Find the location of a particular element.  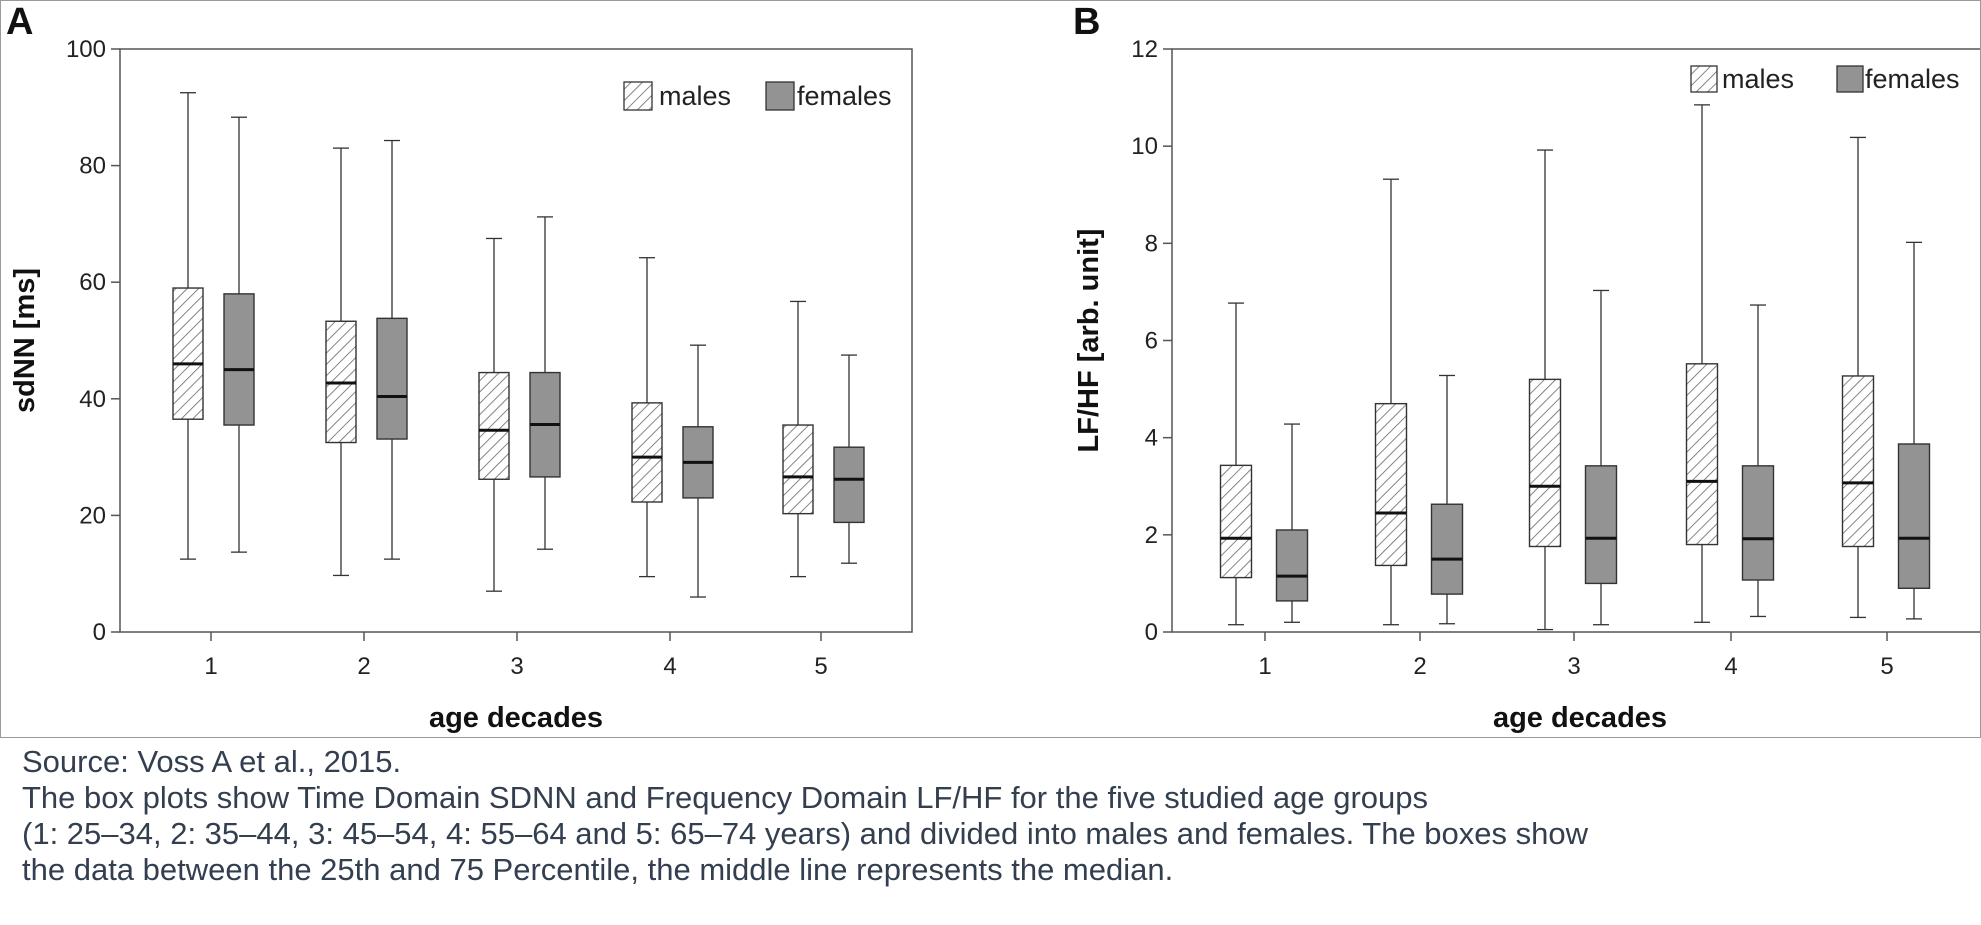

pb-y-tick-label: 8 is located at coordinates (1151, 243).